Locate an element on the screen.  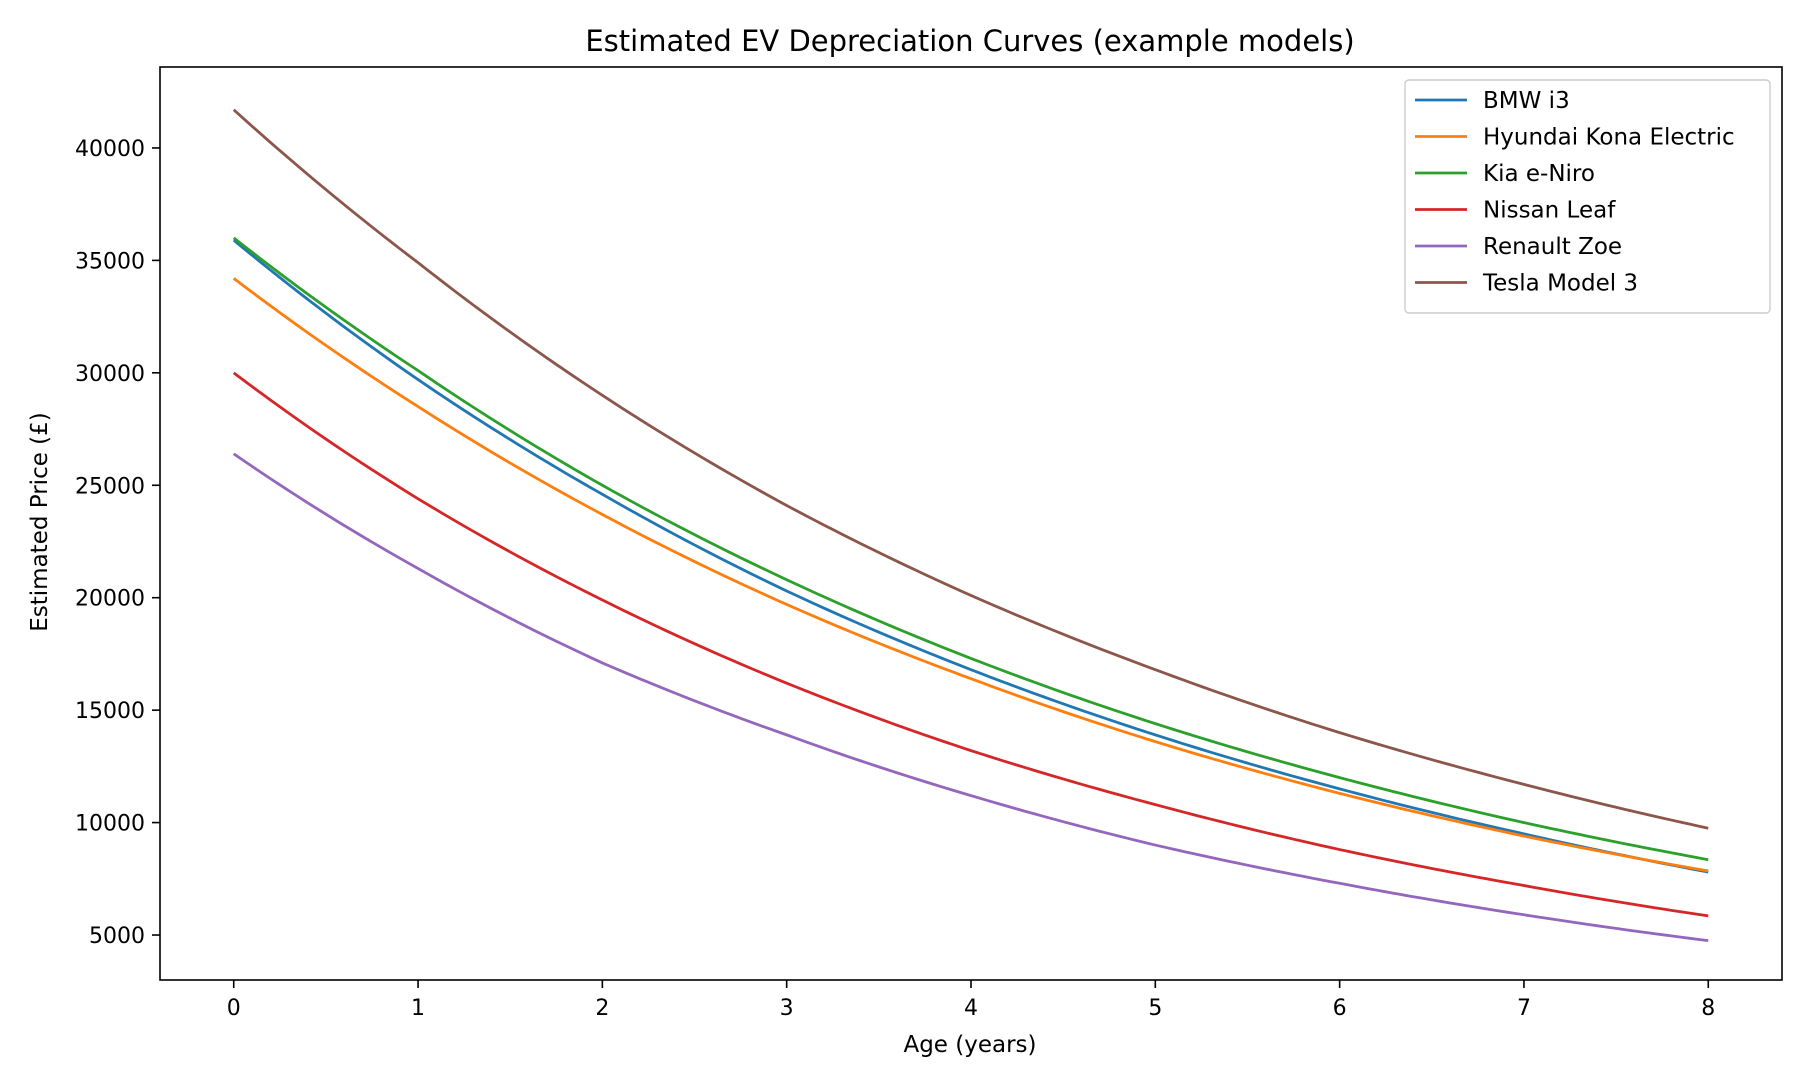
y-tick-label: 20000 is located at coordinates (110, 599).